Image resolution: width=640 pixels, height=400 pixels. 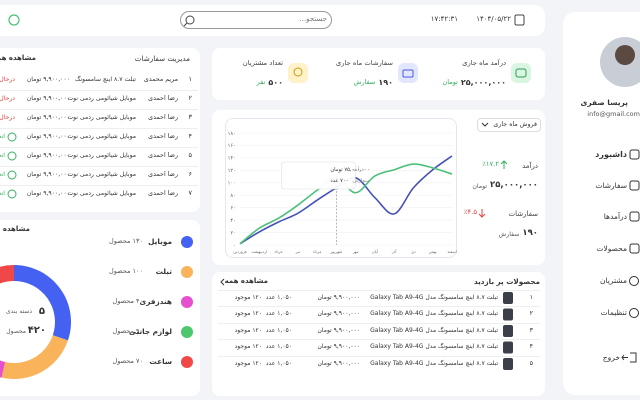 What do you see at coordinates (15, 229) in the screenshot?
I see `view-categories: مشاهده دسته بندی` at bounding box center [15, 229].